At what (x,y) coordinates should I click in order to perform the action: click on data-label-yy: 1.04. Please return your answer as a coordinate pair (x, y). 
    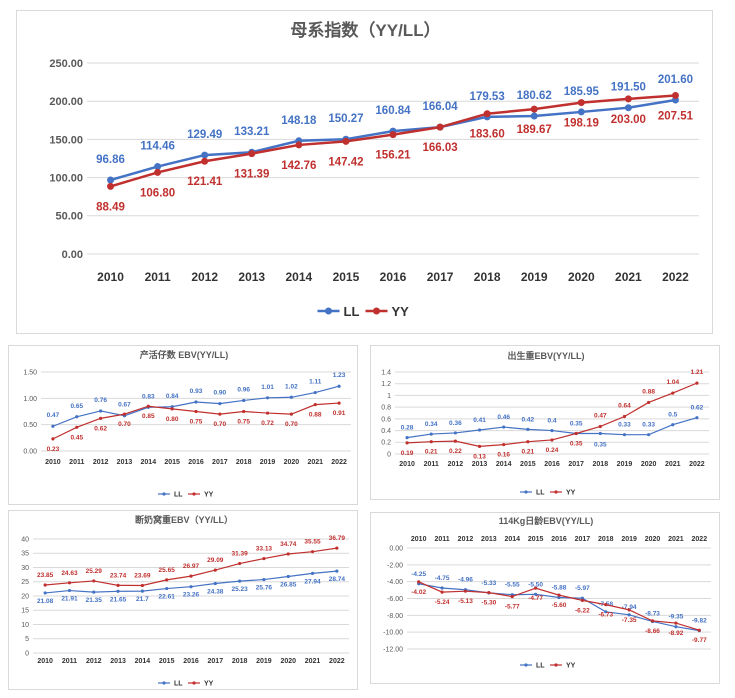
    Looking at the image, I should click on (672, 382).